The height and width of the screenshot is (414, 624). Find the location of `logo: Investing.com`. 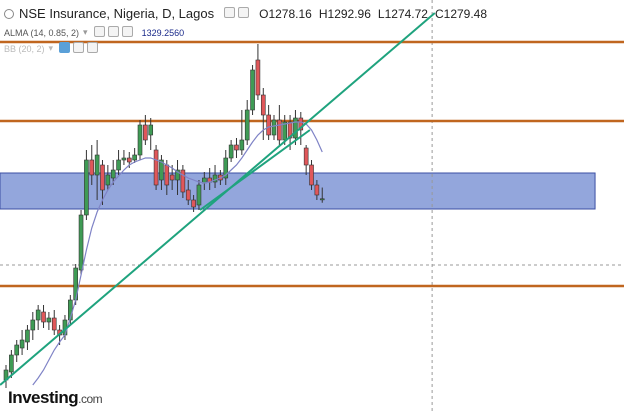

logo: Investing.com is located at coordinates (55, 398).